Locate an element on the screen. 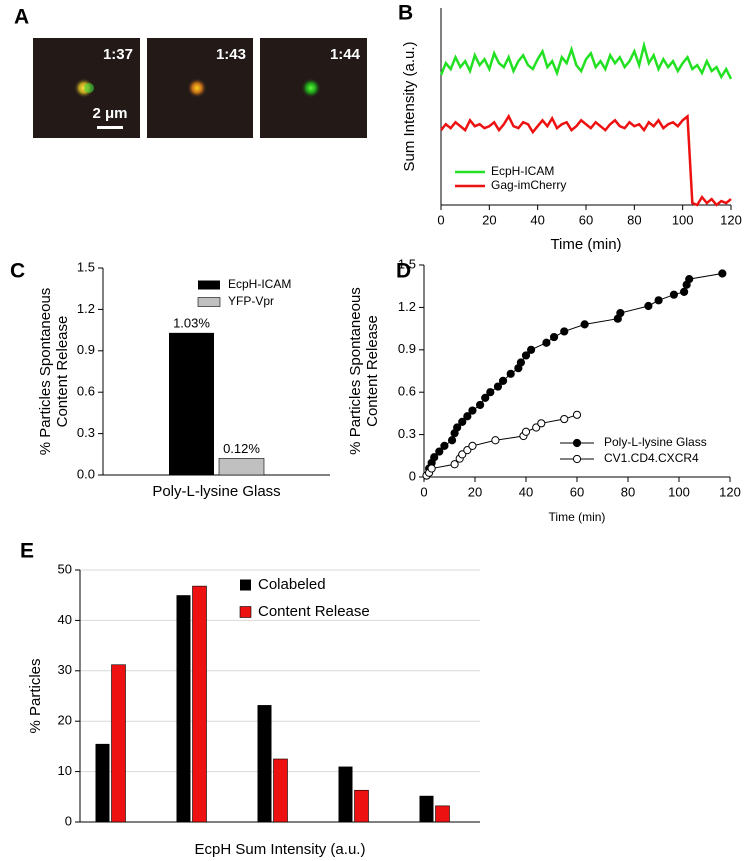 Image resolution: width=744 pixels, height=861 pixels. x-tick-label: 0 is located at coordinates (440, 219).